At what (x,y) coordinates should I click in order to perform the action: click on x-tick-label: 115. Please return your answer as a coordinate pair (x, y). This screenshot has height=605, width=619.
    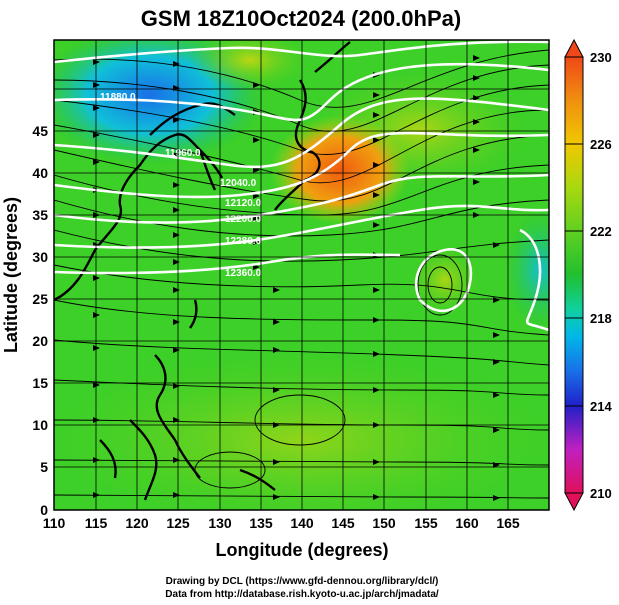
    Looking at the image, I should click on (96, 523).